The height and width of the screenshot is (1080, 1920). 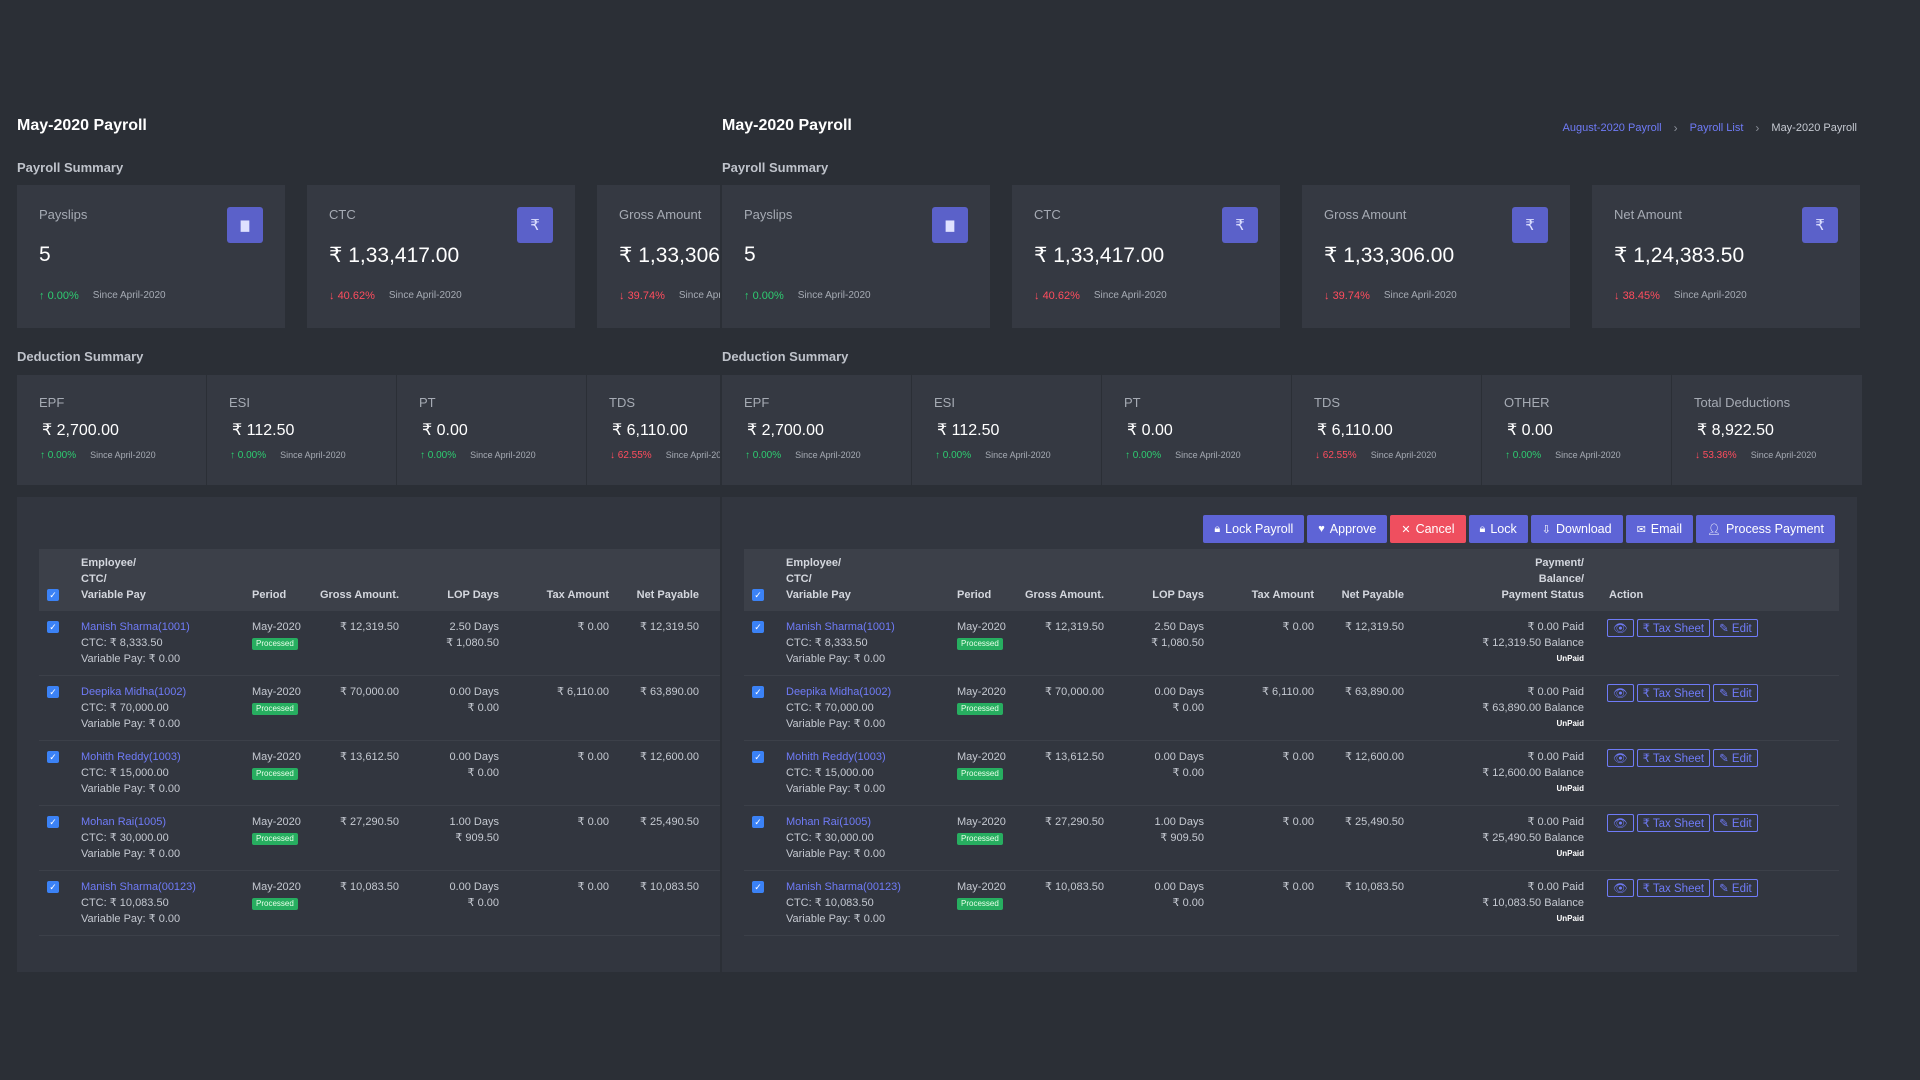 I want to click on approve-button: ♥ Approve, so click(x=1347, y=529).